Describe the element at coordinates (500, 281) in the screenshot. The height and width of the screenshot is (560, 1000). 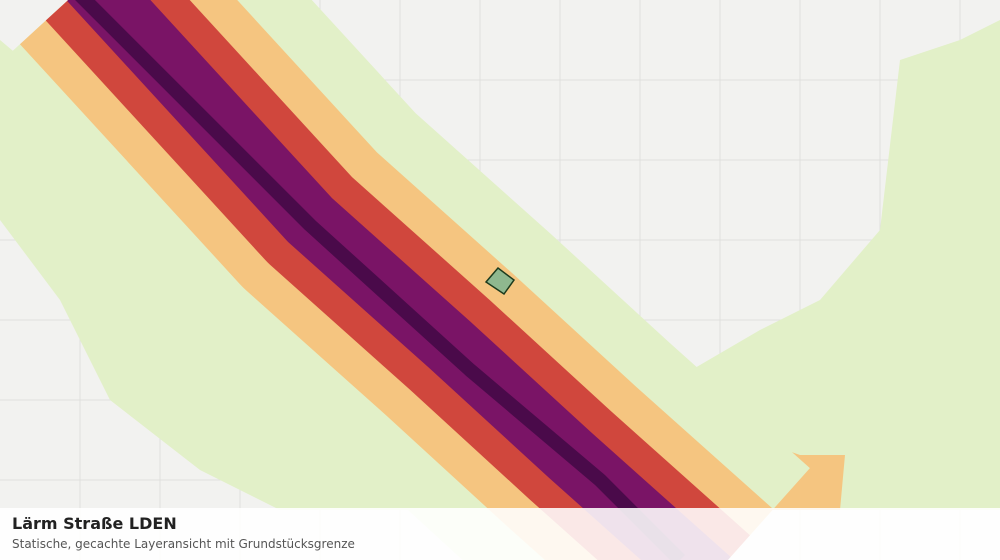
I see `parcel-boundary` at that location.